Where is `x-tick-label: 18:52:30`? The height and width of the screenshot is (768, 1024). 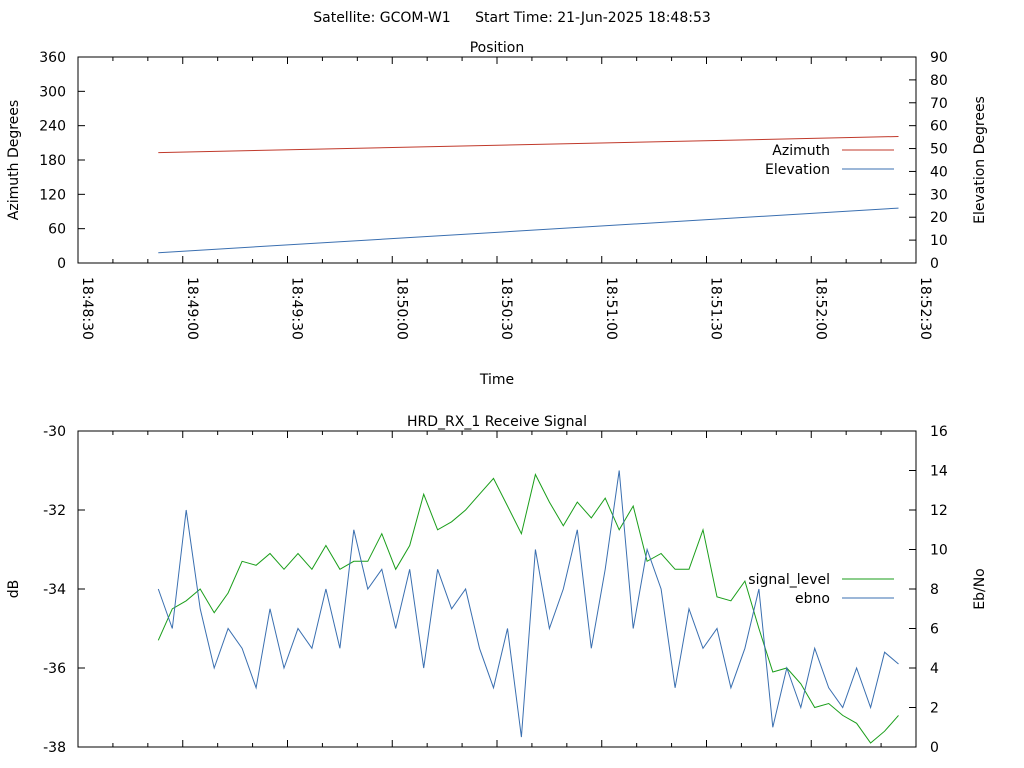 x-tick-label: 18:52:30 is located at coordinates (925, 308).